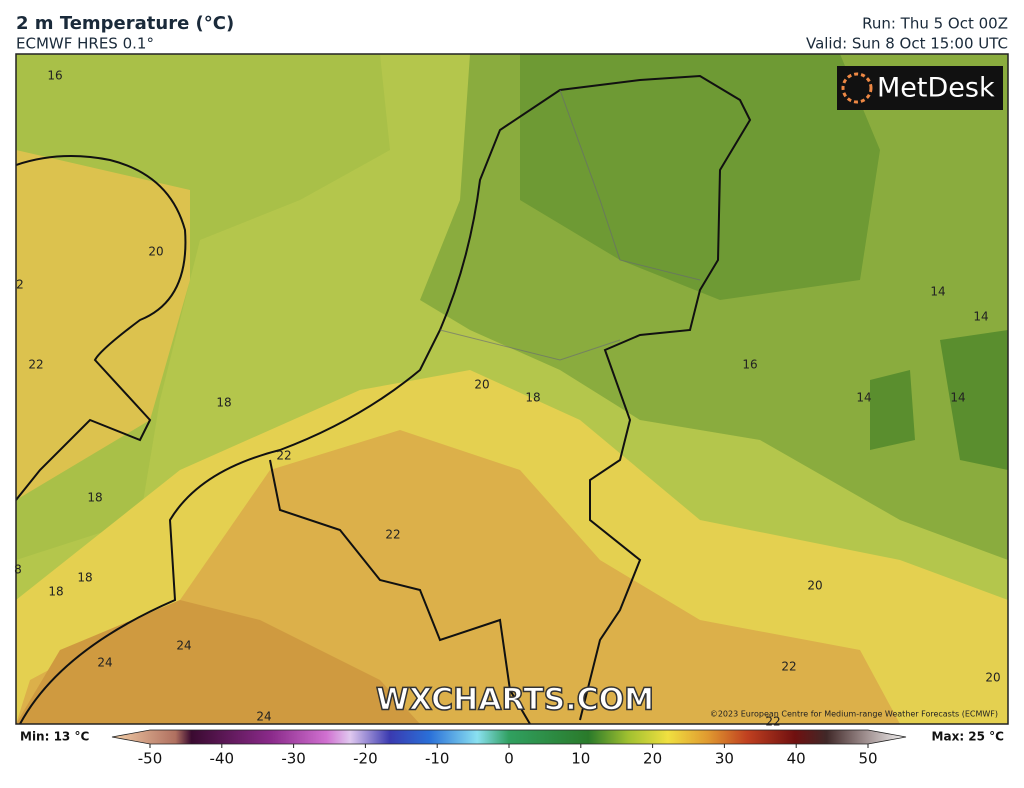  What do you see at coordinates (936, 88) in the screenshot?
I see `logo-text: MetDesk` at bounding box center [936, 88].